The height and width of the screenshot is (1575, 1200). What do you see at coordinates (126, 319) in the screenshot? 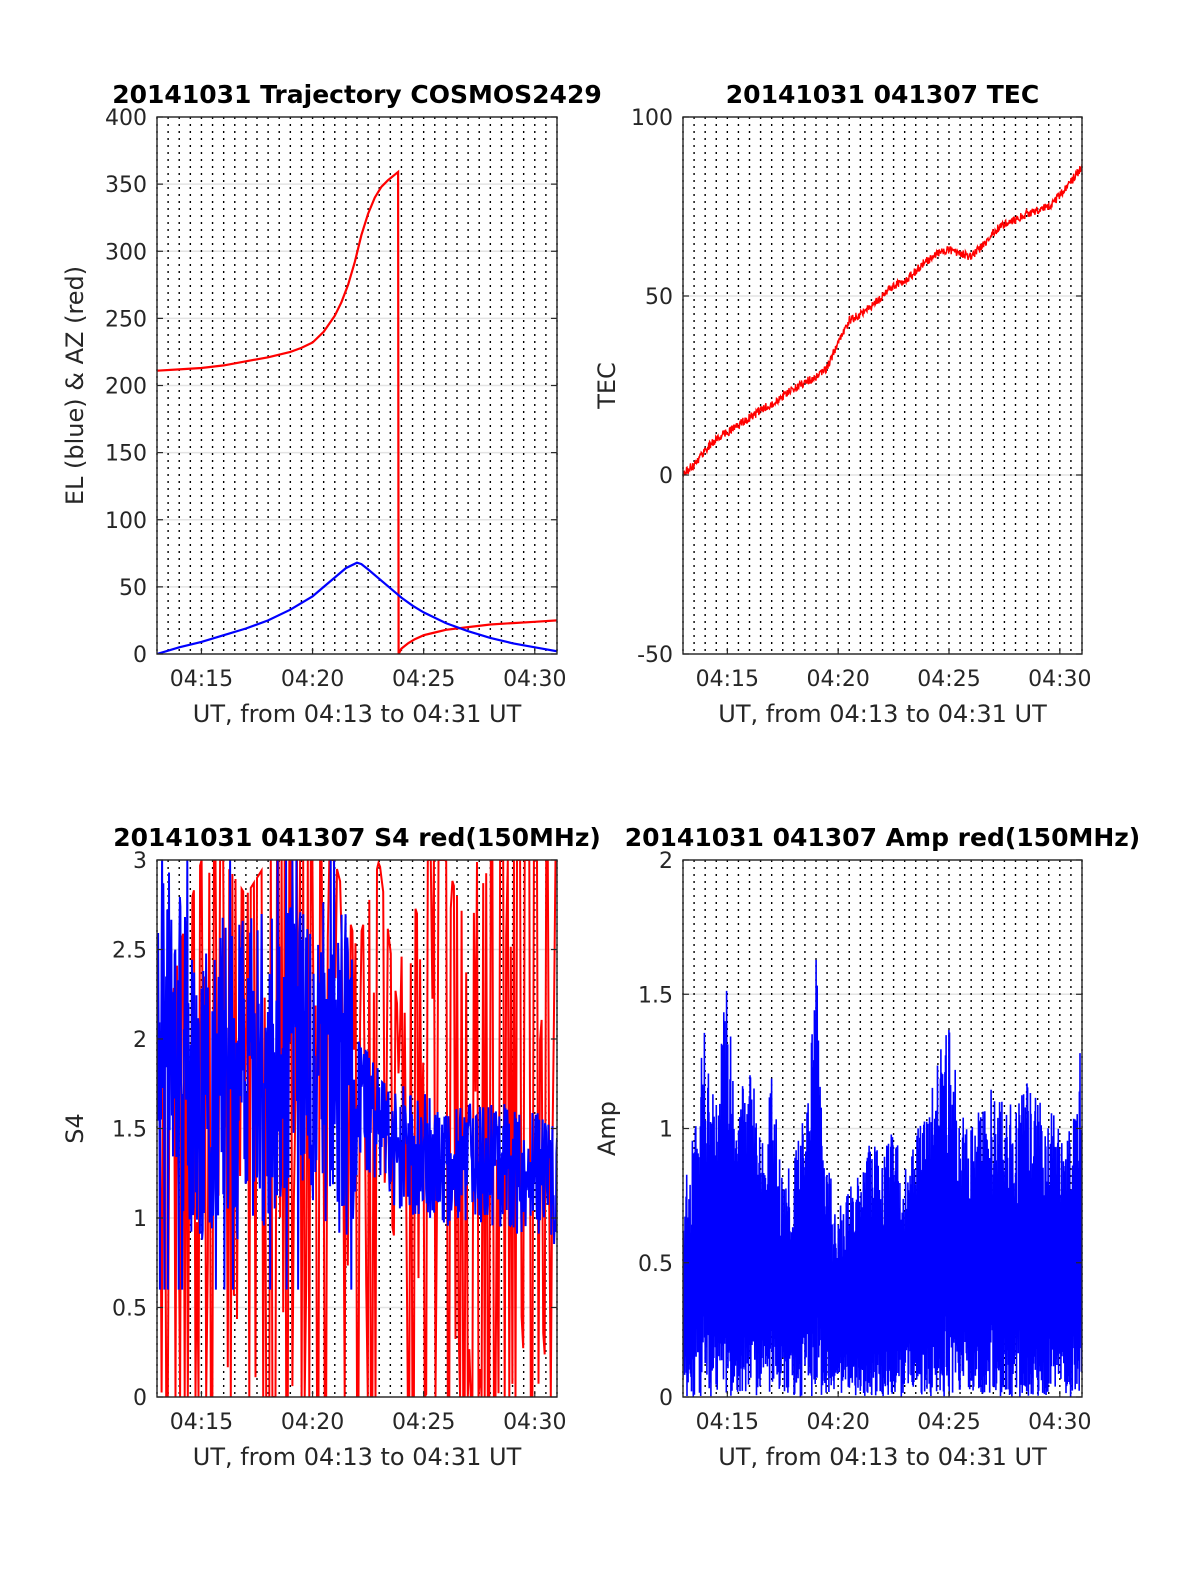
I see `y-tick-label: 250` at bounding box center [126, 319].